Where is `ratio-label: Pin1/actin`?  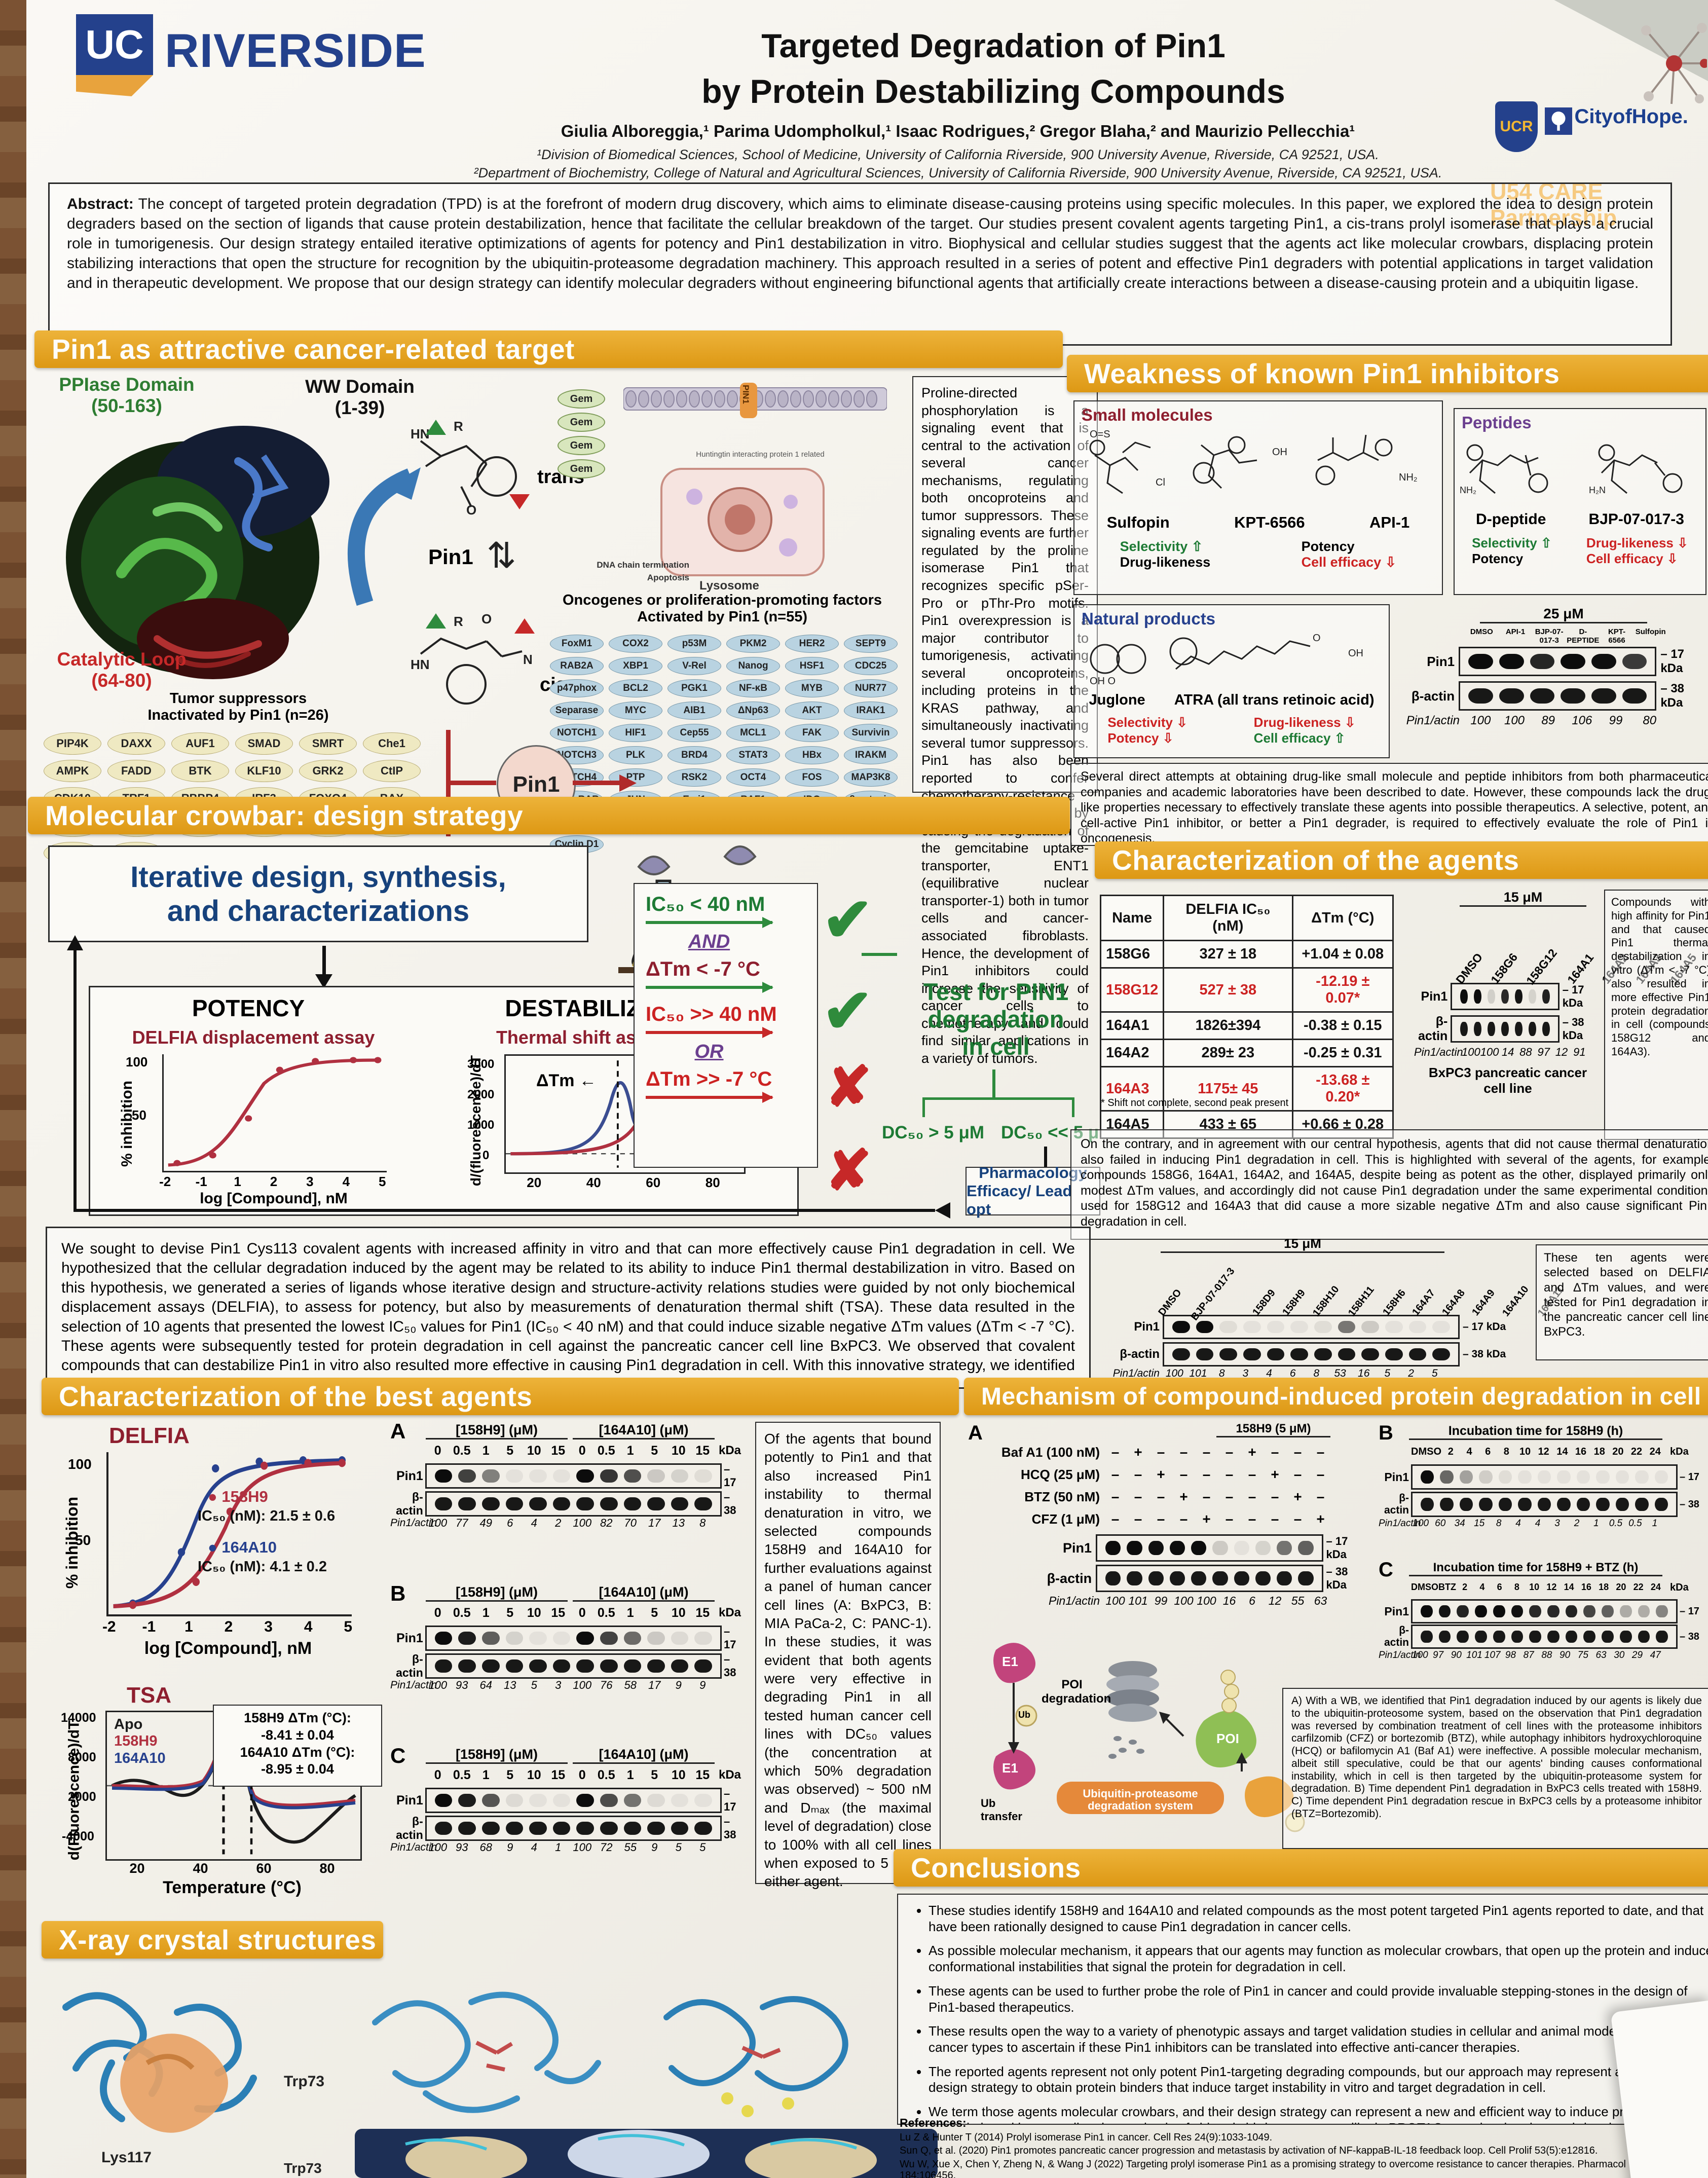
ratio-label: Pin1/actin is located at coordinates (414, 1847).